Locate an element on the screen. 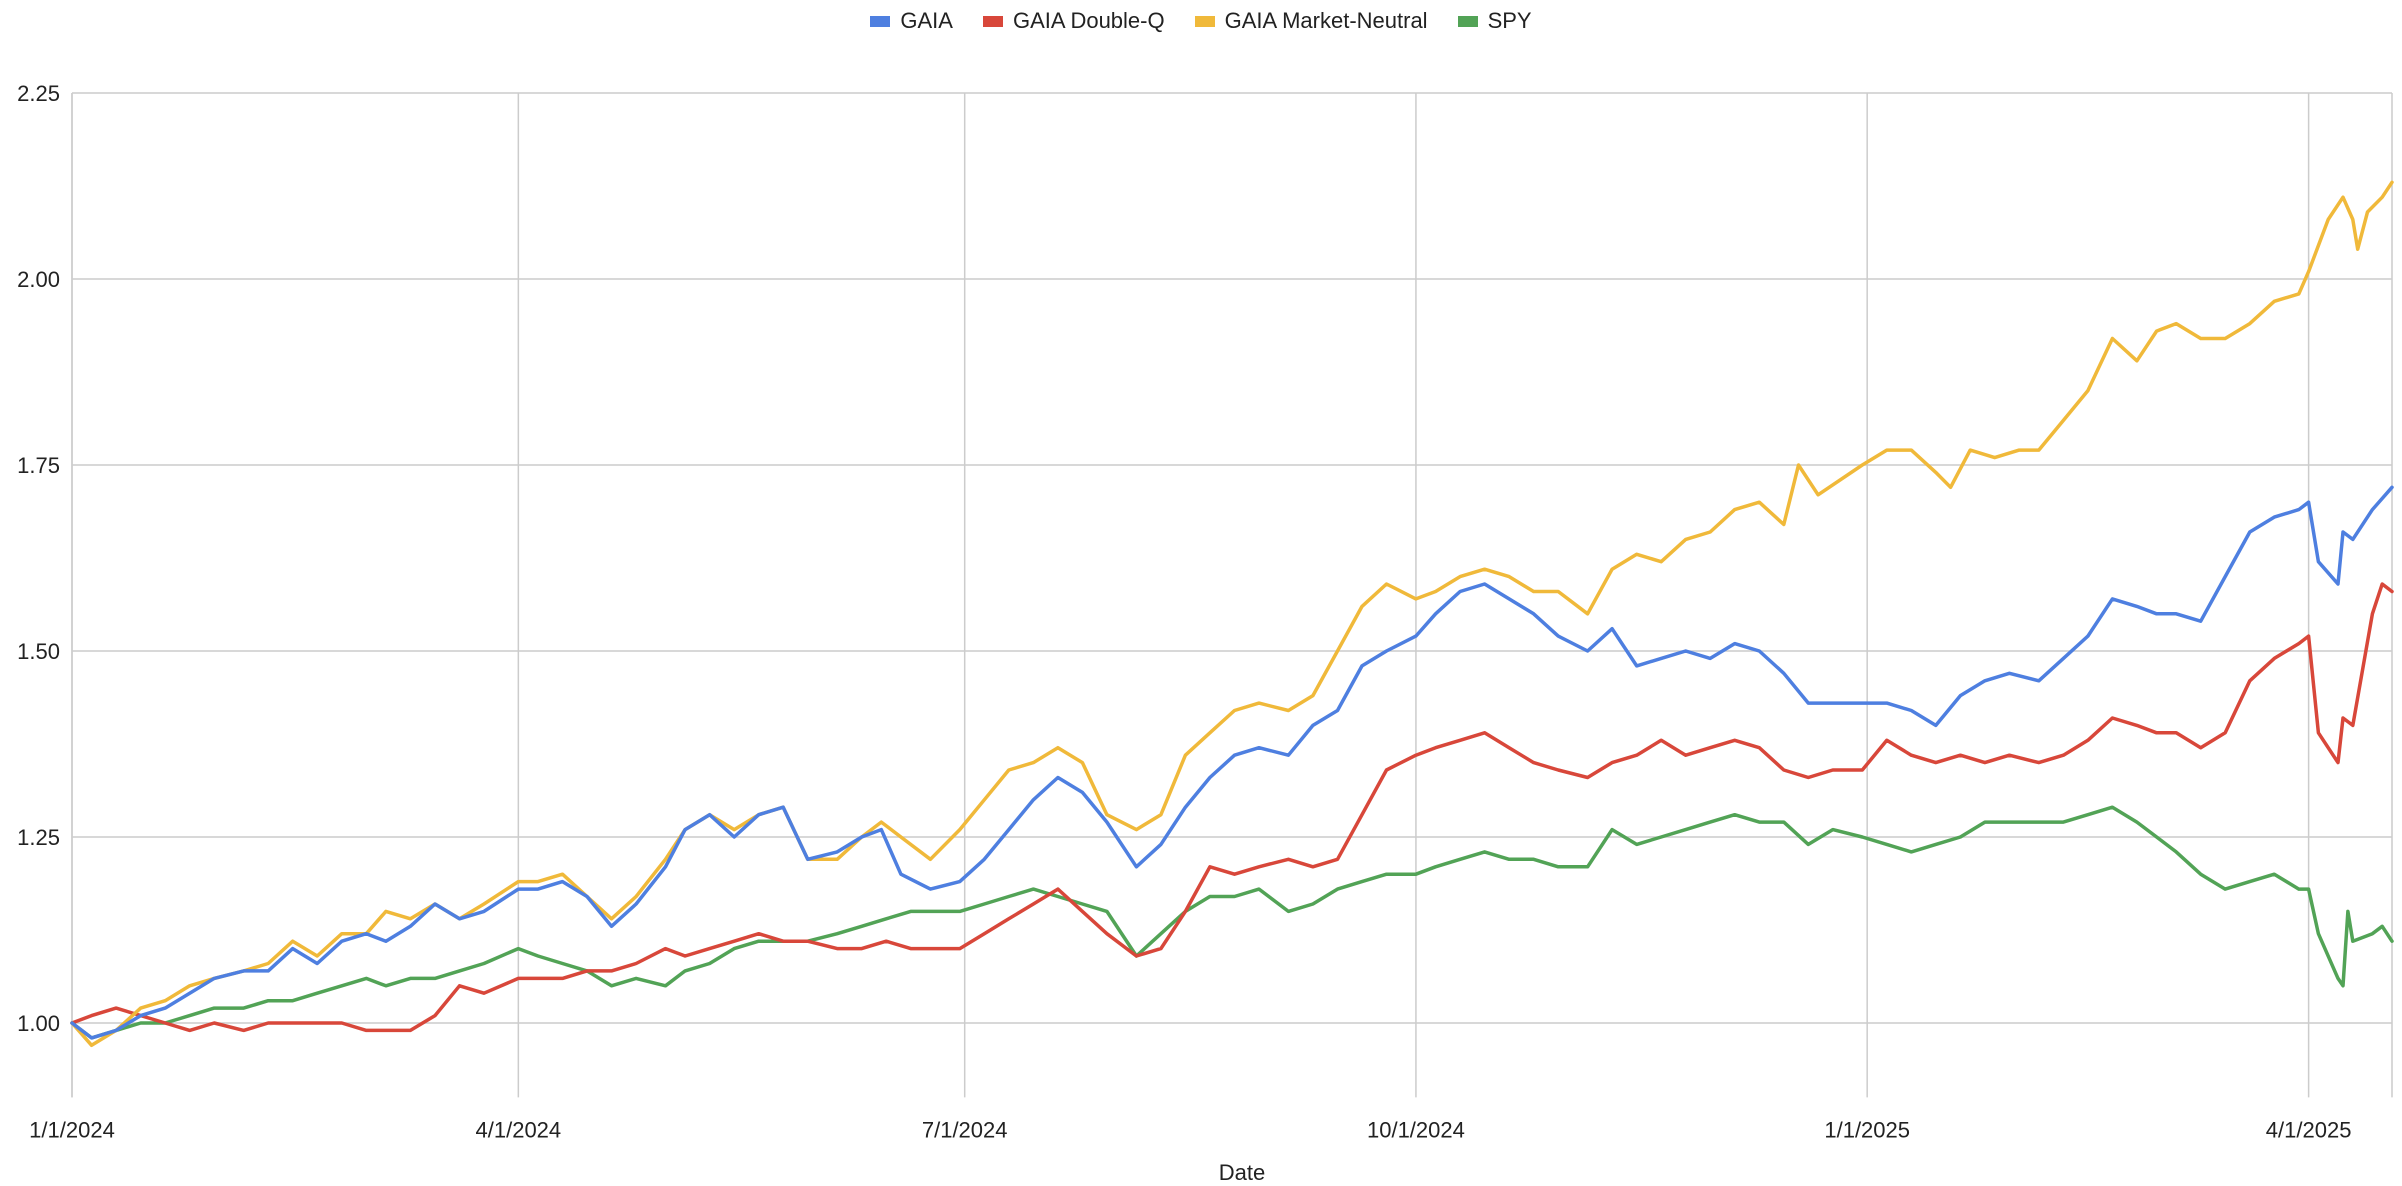  x-tick-label: 7/1/2024 is located at coordinates (965, 1129).